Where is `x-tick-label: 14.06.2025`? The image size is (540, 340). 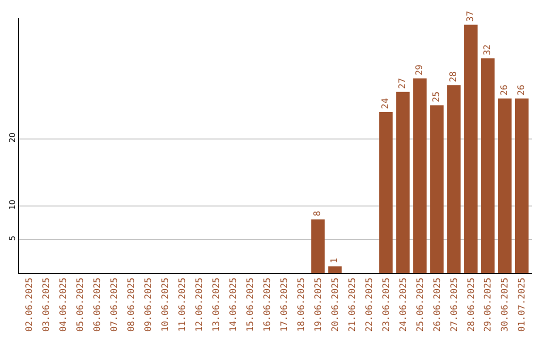 x-tick-label: 14.06.2025 is located at coordinates (233, 305).